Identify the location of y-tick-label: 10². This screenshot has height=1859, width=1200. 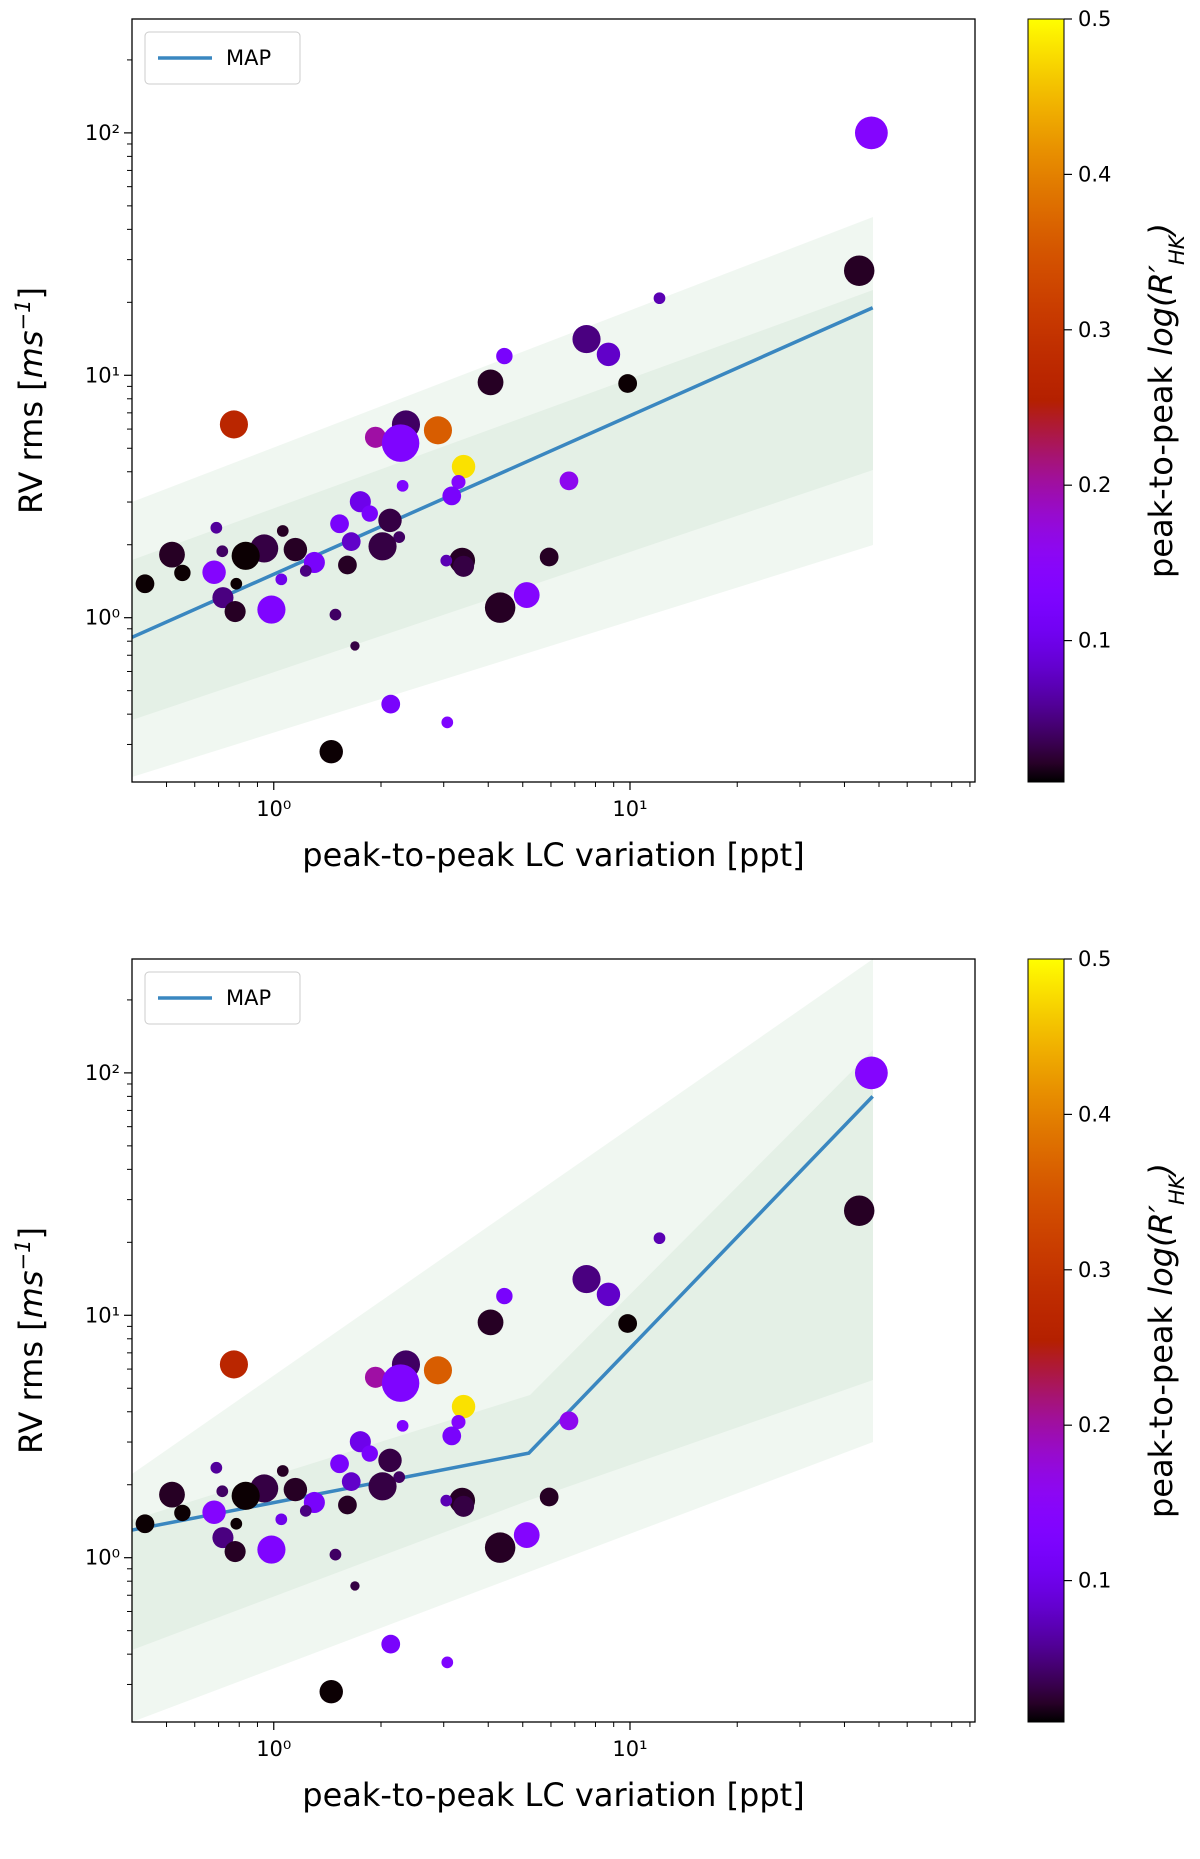
(102, 1073).